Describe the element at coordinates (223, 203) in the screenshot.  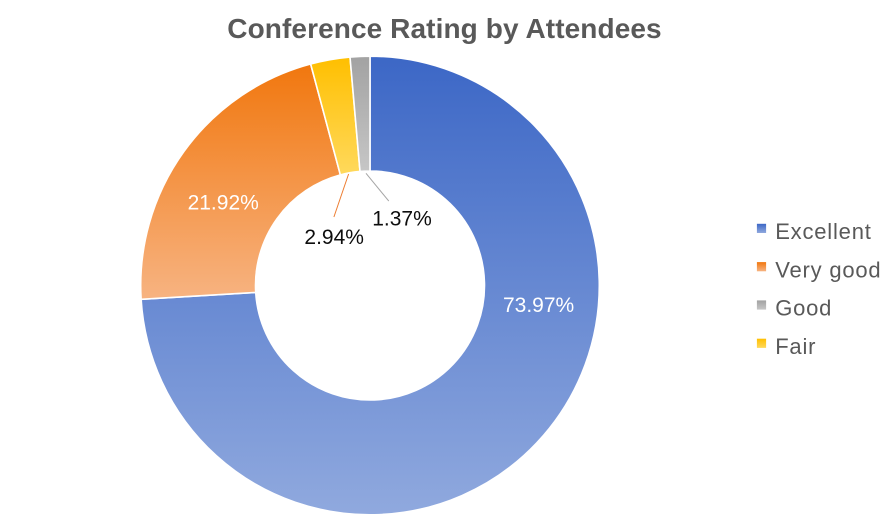
I see `svg-text: 21.92%` at that location.